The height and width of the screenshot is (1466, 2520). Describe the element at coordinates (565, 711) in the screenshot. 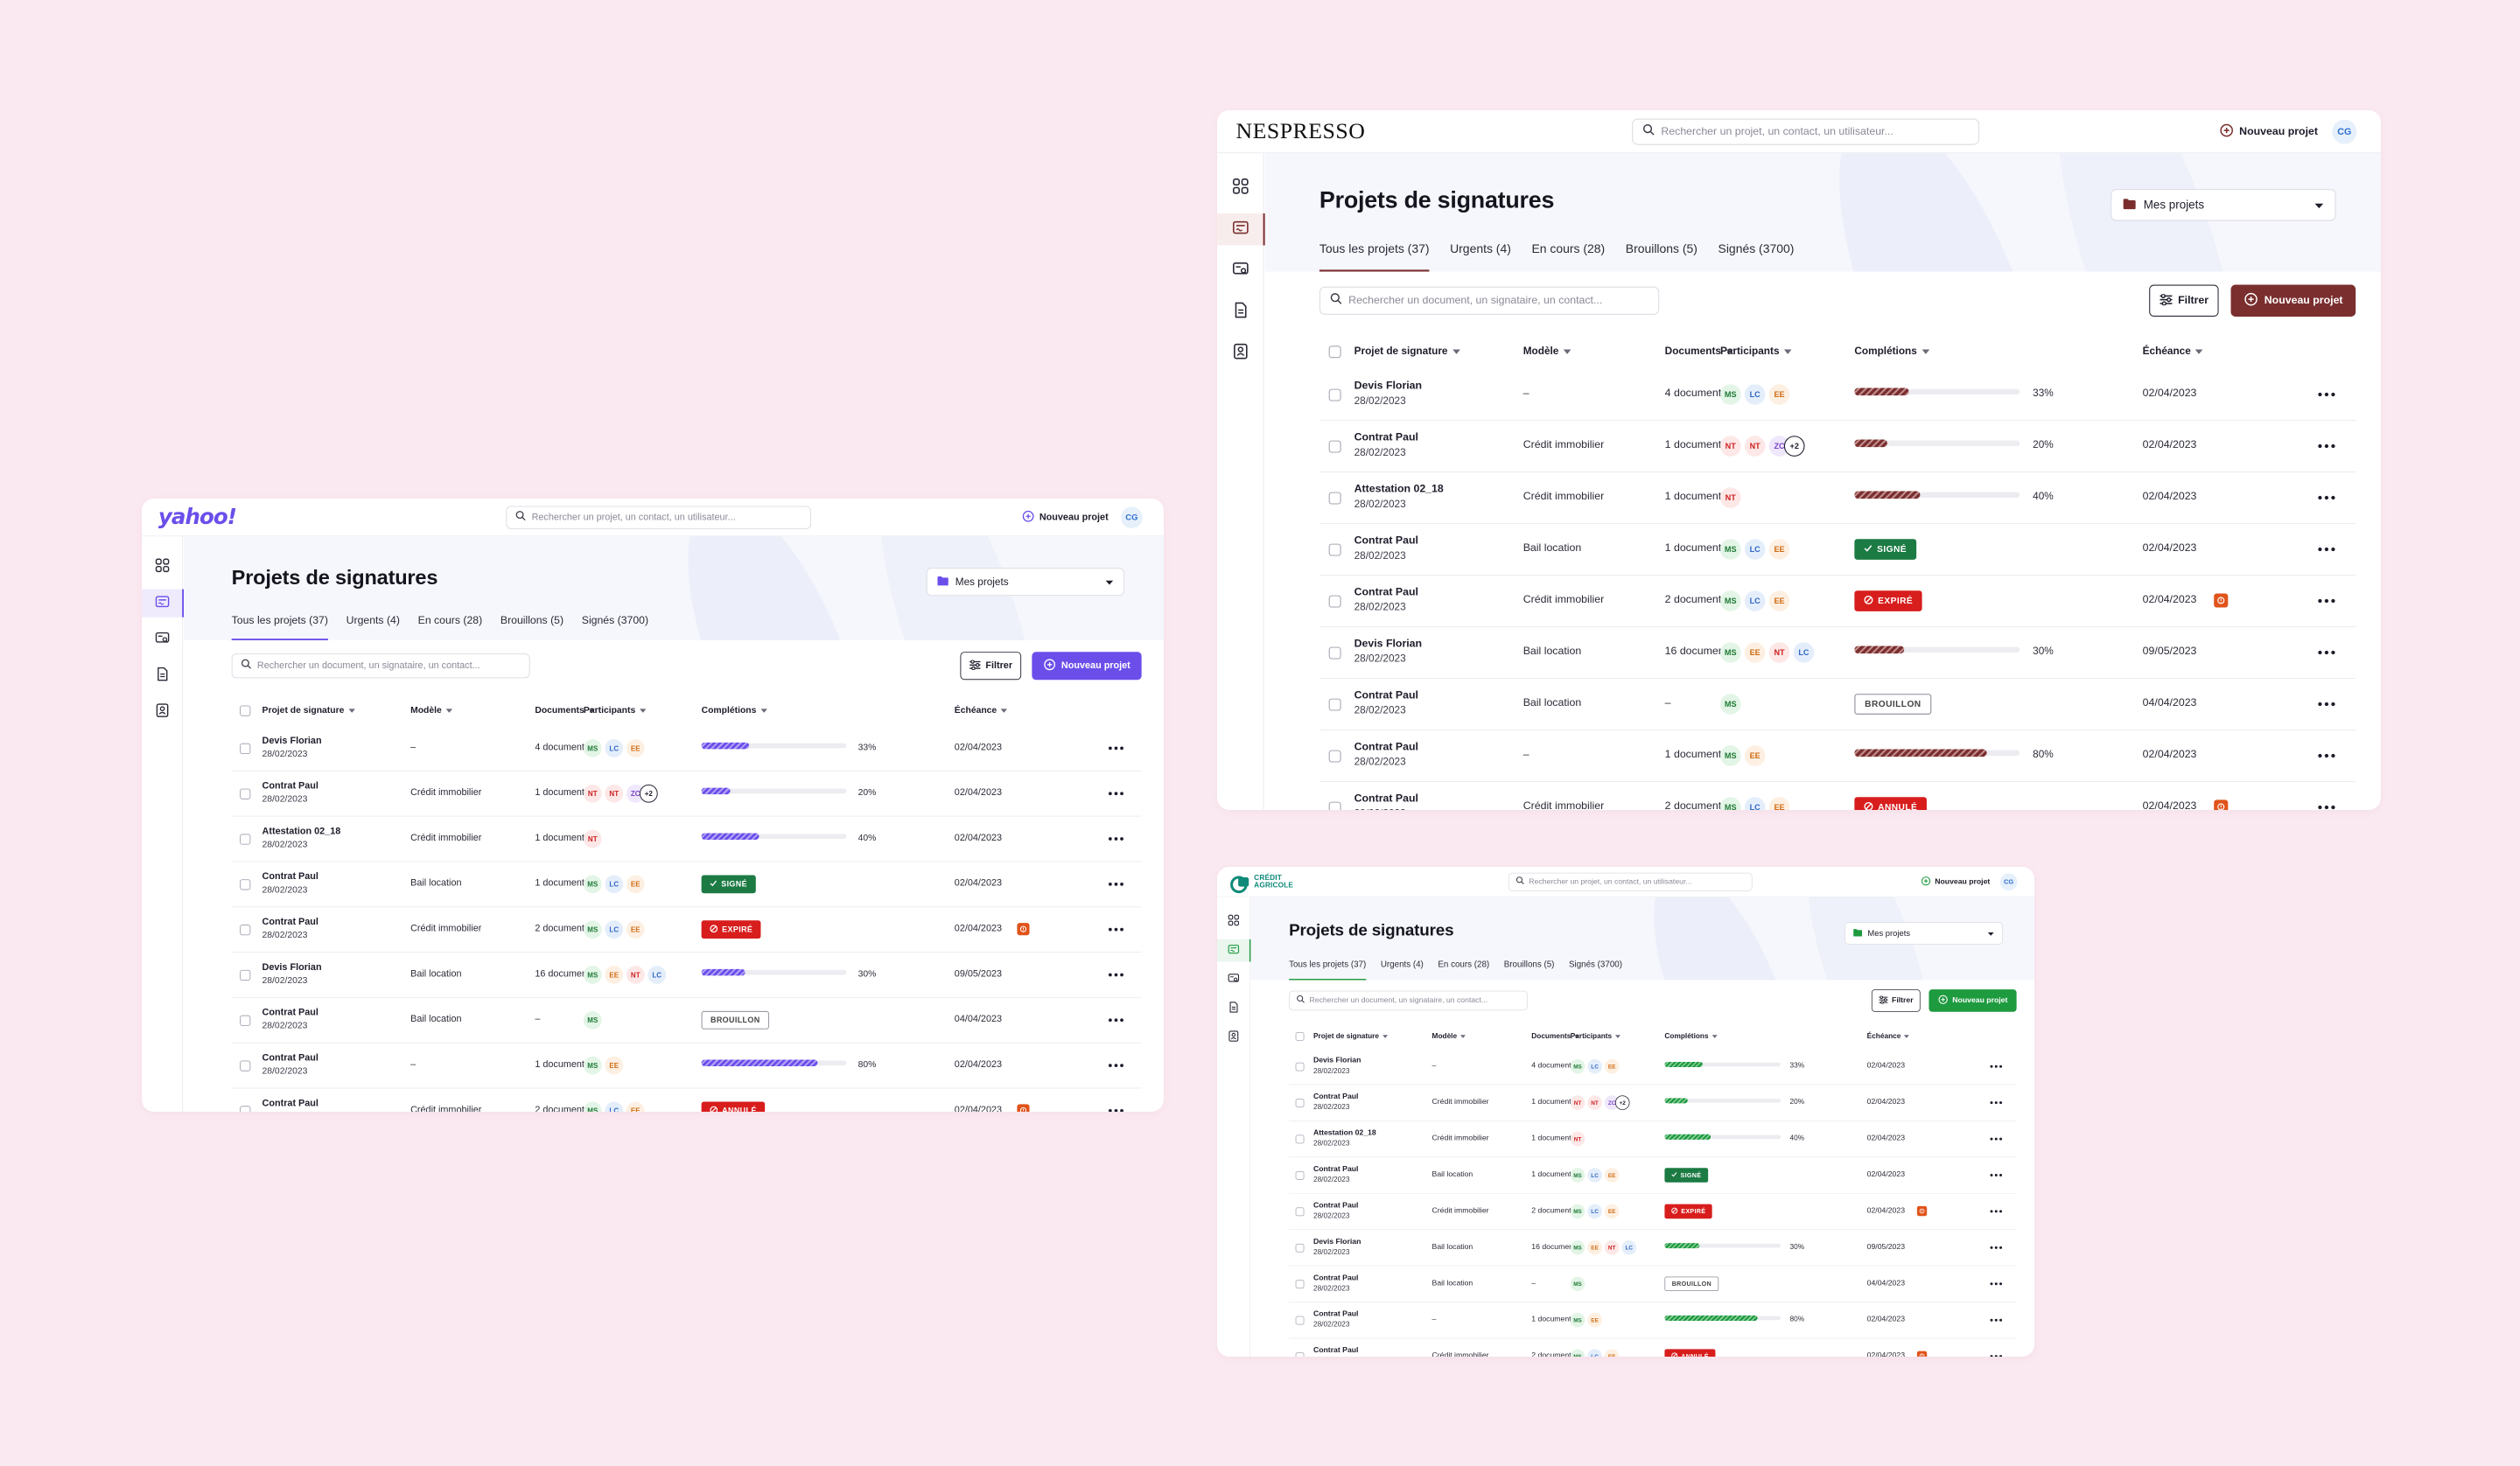

I see `column-header: Documents` at that location.